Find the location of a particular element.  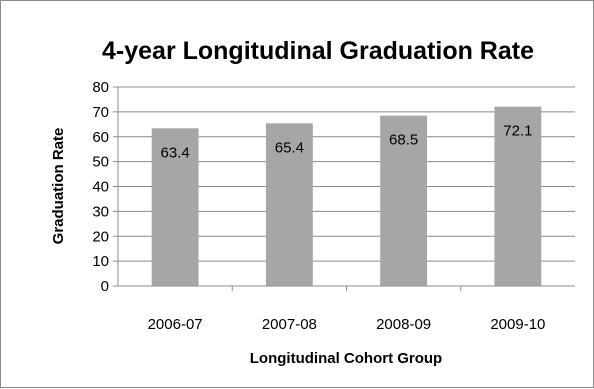

y-tick-label: 60 is located at coordinates (100, 137).